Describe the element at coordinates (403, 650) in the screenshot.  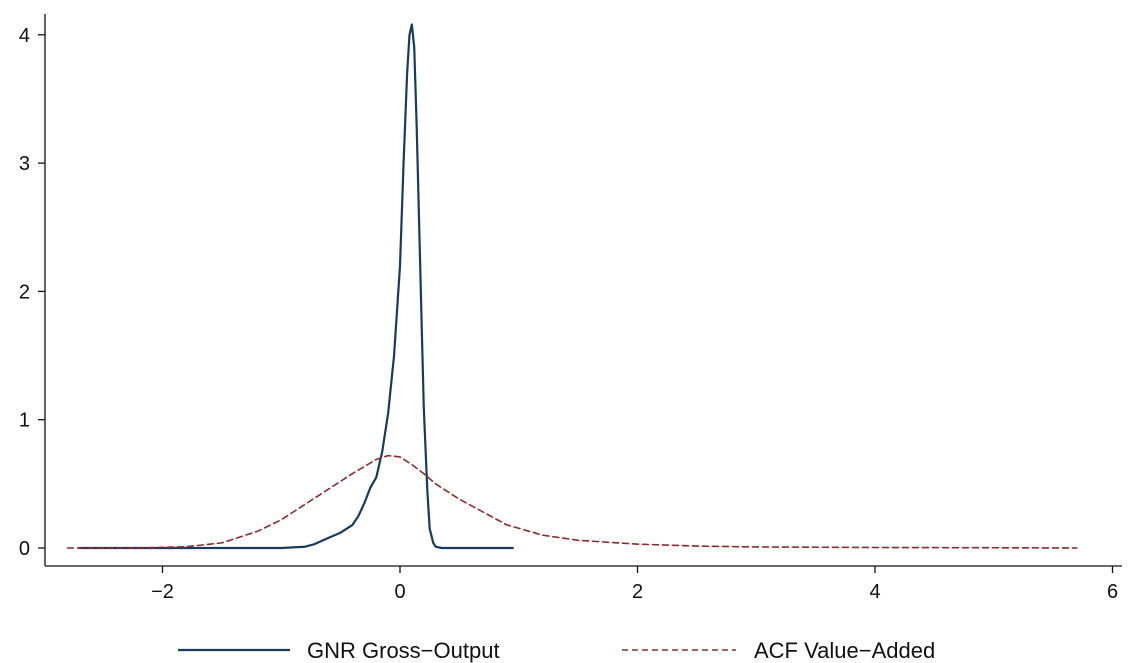
I see `legend-label: GNR Gross−Output` at that location.